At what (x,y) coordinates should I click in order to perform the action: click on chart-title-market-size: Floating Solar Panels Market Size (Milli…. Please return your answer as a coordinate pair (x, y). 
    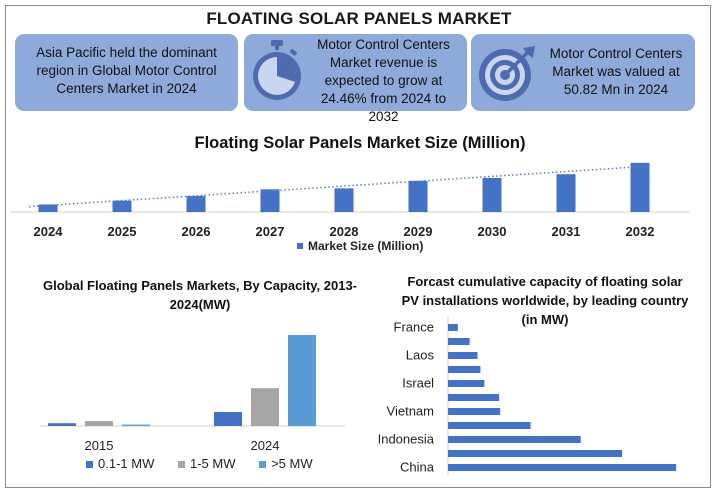
    Looking at the image, I should click on (360, 143).